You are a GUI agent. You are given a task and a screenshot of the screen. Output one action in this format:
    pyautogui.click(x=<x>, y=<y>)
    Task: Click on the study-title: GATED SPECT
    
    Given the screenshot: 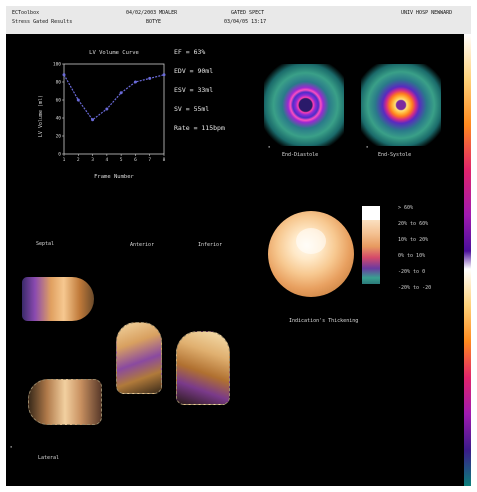 What is the action you would take?
    pyautogui.click(x=248, y=13)
    